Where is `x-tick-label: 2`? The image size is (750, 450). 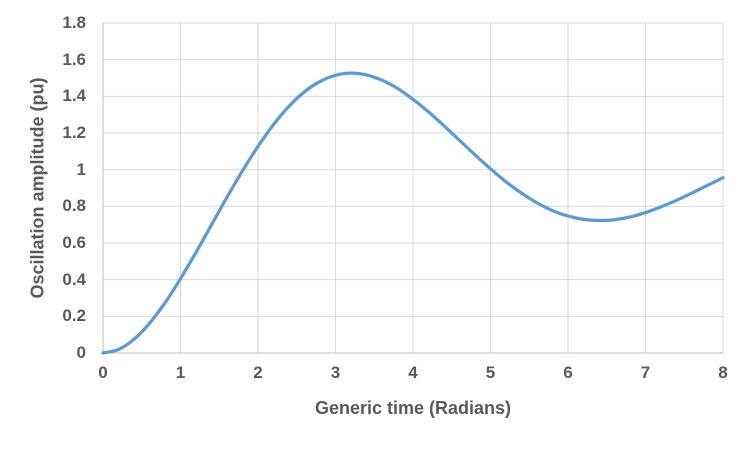 x-tick-label: 2 is located at coordinates (258, 372).